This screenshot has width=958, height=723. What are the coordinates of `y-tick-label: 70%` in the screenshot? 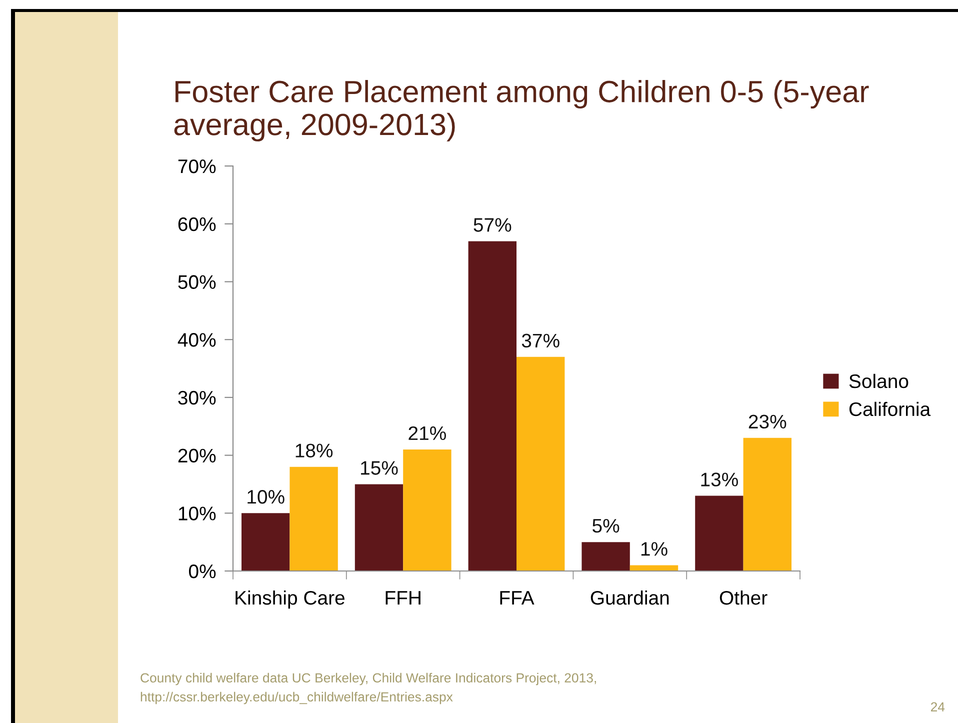 It's located at (197, 166).